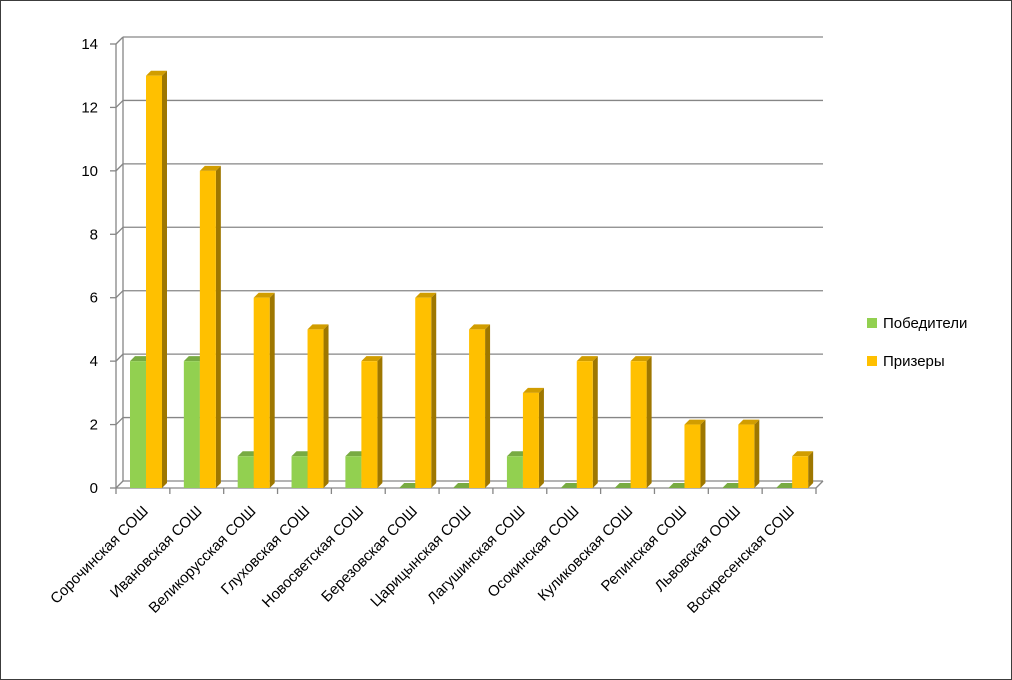 The width and height of the screenshot is (1012, 680). What do you see at coordinates (313, 557) in the screenshot?
I see `x-tick-label: Новосветская СОШ` at bounding box center [313, 557].